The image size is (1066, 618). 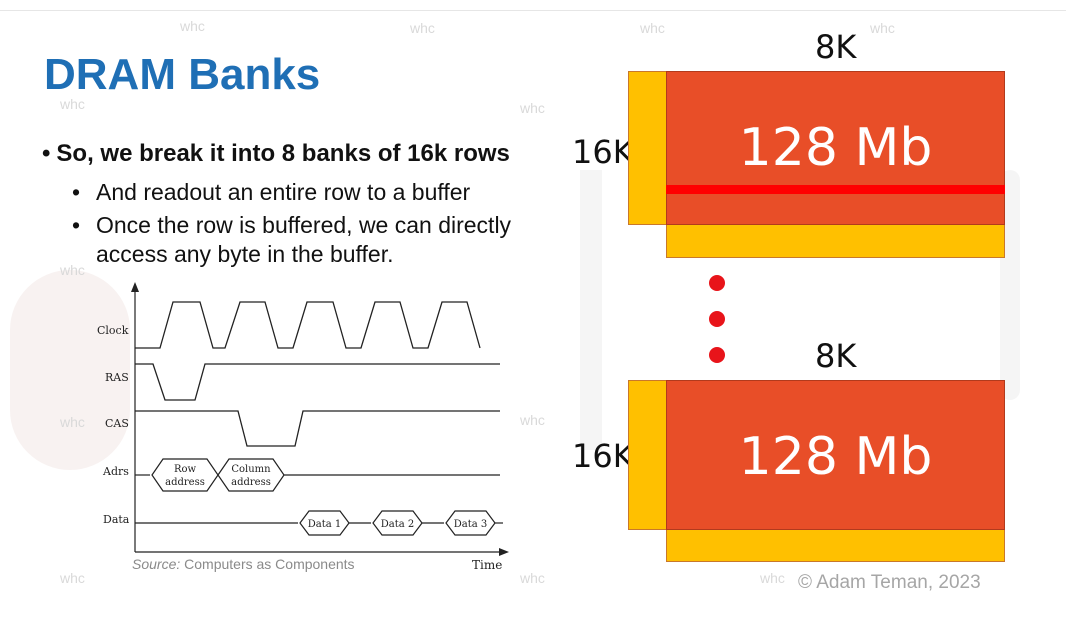 What do you see at coordinates (603, 456) in the screenshot?
I see `bank-2-rows-label: 16K` at bounding box center [603, 456].